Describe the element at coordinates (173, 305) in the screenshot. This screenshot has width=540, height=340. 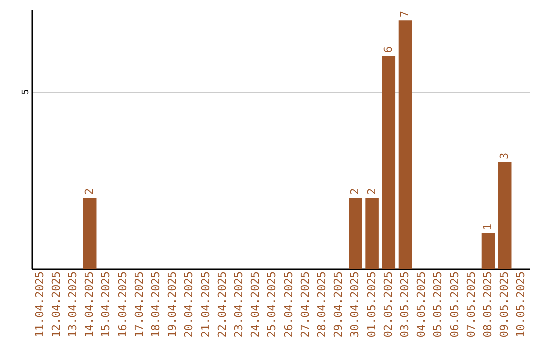
I see `x-tick-label: 19.04.2025` at that location.